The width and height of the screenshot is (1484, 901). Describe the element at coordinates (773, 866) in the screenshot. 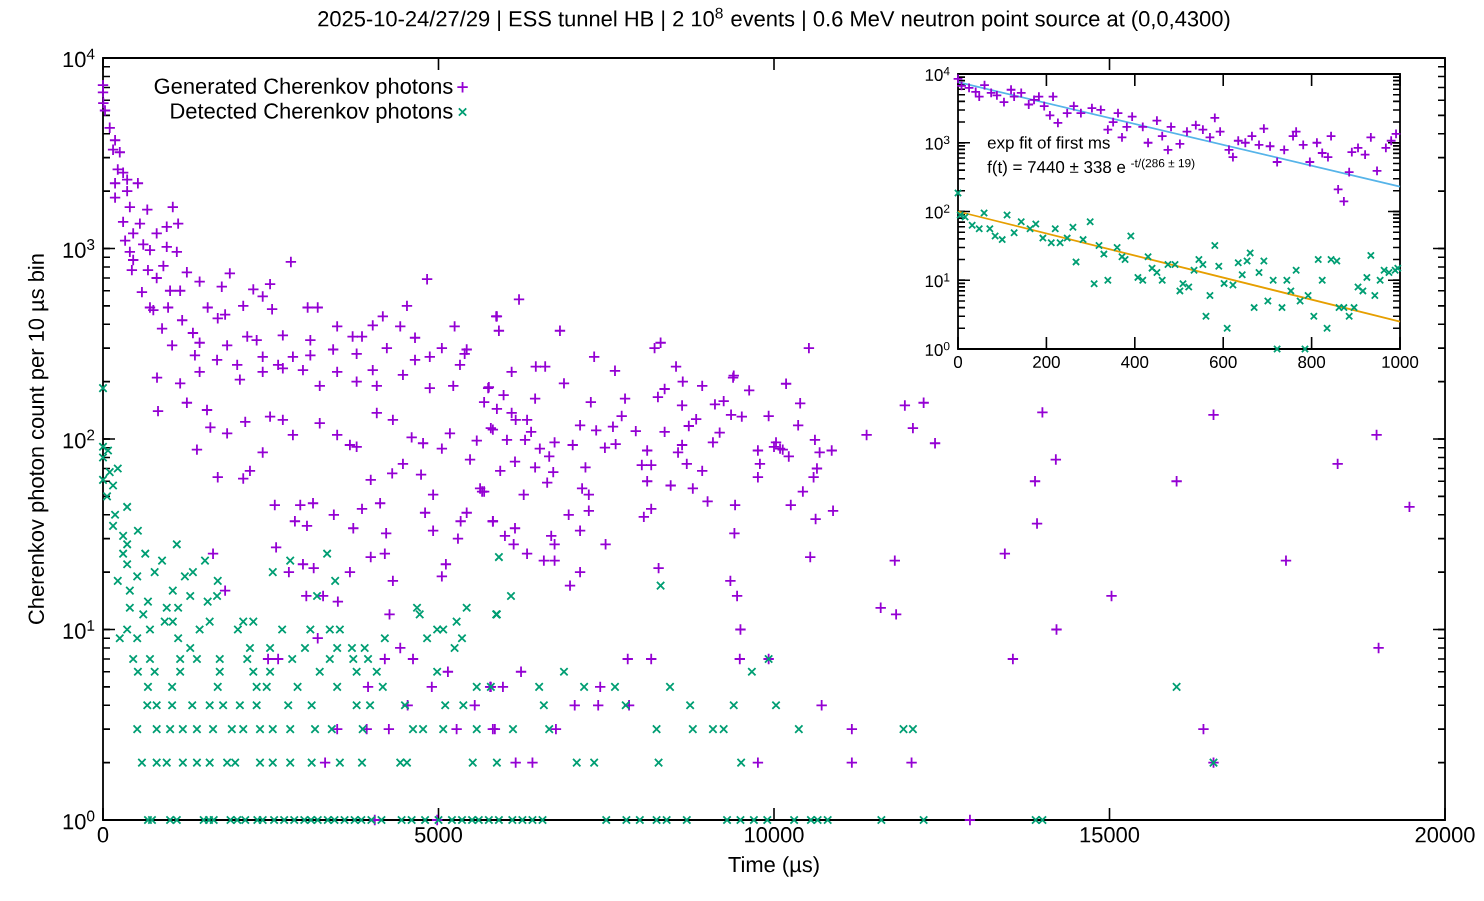

I see `x-axis-title: Time (µs)` at that location.